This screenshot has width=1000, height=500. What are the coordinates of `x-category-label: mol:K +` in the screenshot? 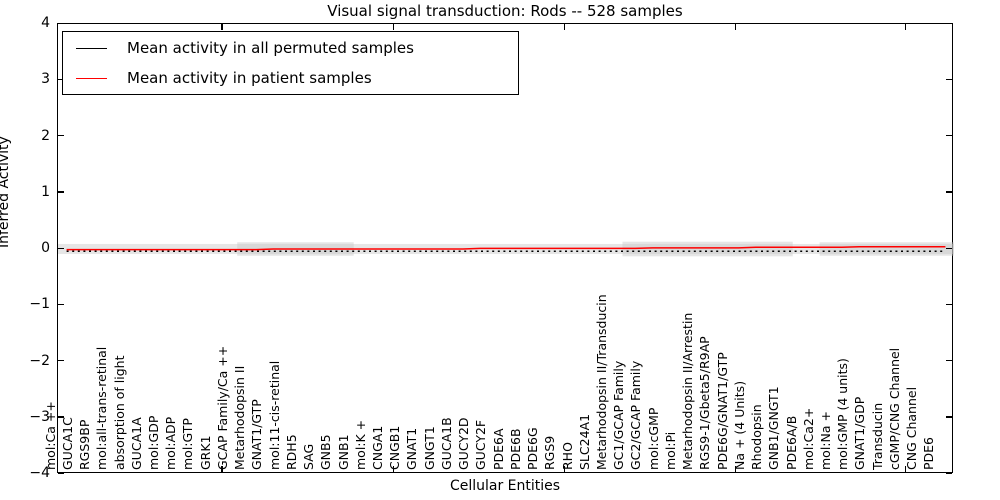 It's located at (360, 444).